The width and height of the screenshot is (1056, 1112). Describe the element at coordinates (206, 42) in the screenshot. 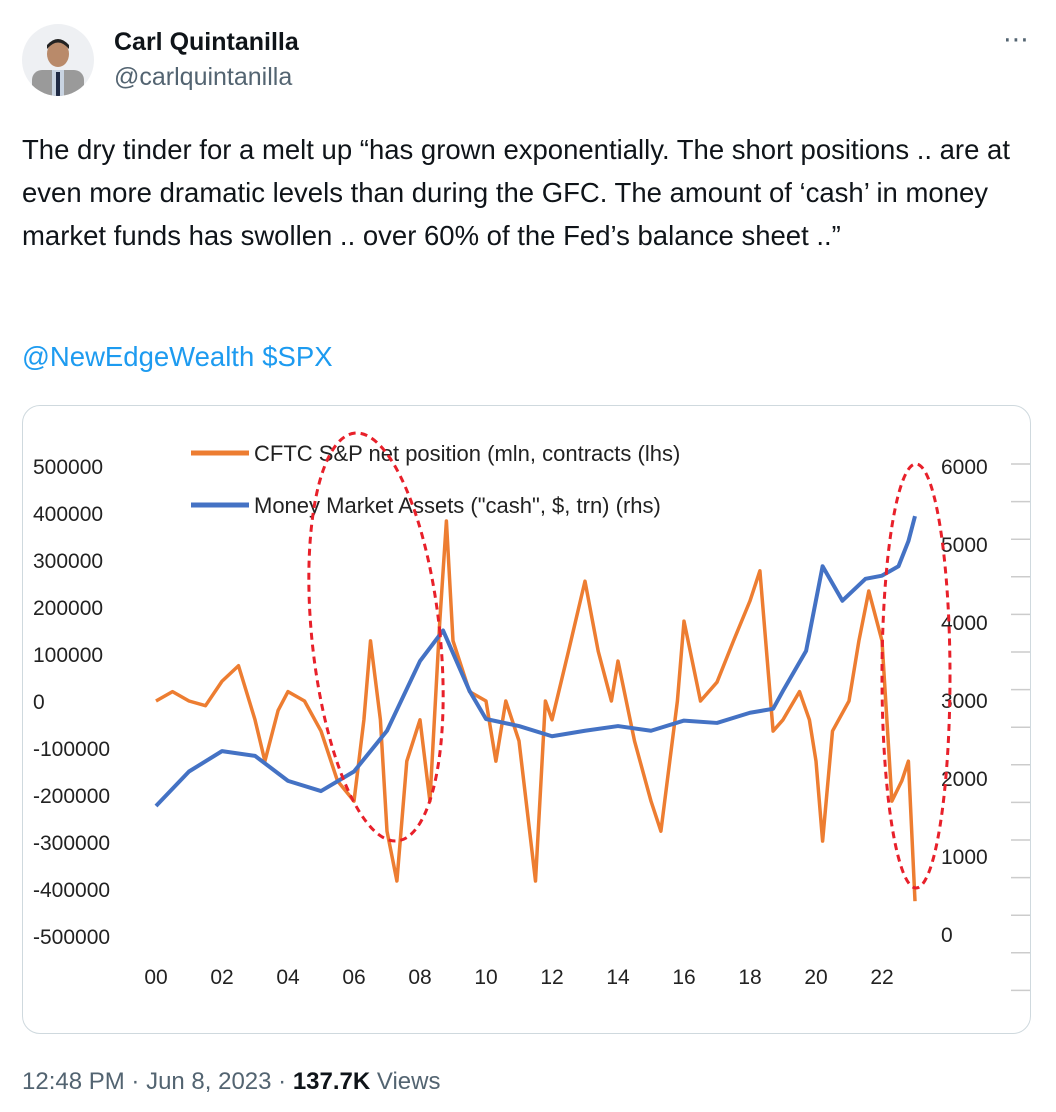

I see `author-name: Carl Quintanilla` at that location.